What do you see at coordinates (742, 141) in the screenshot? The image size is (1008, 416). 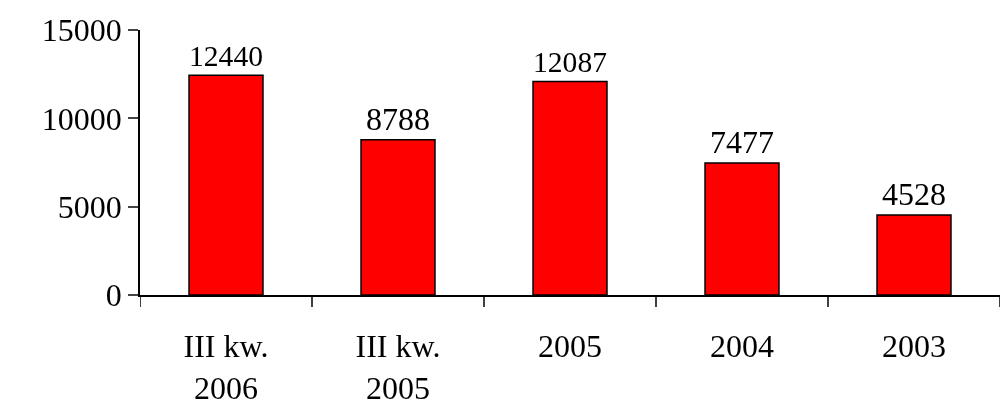 I see `data-label: 7477` at bounding box center [742, 141].